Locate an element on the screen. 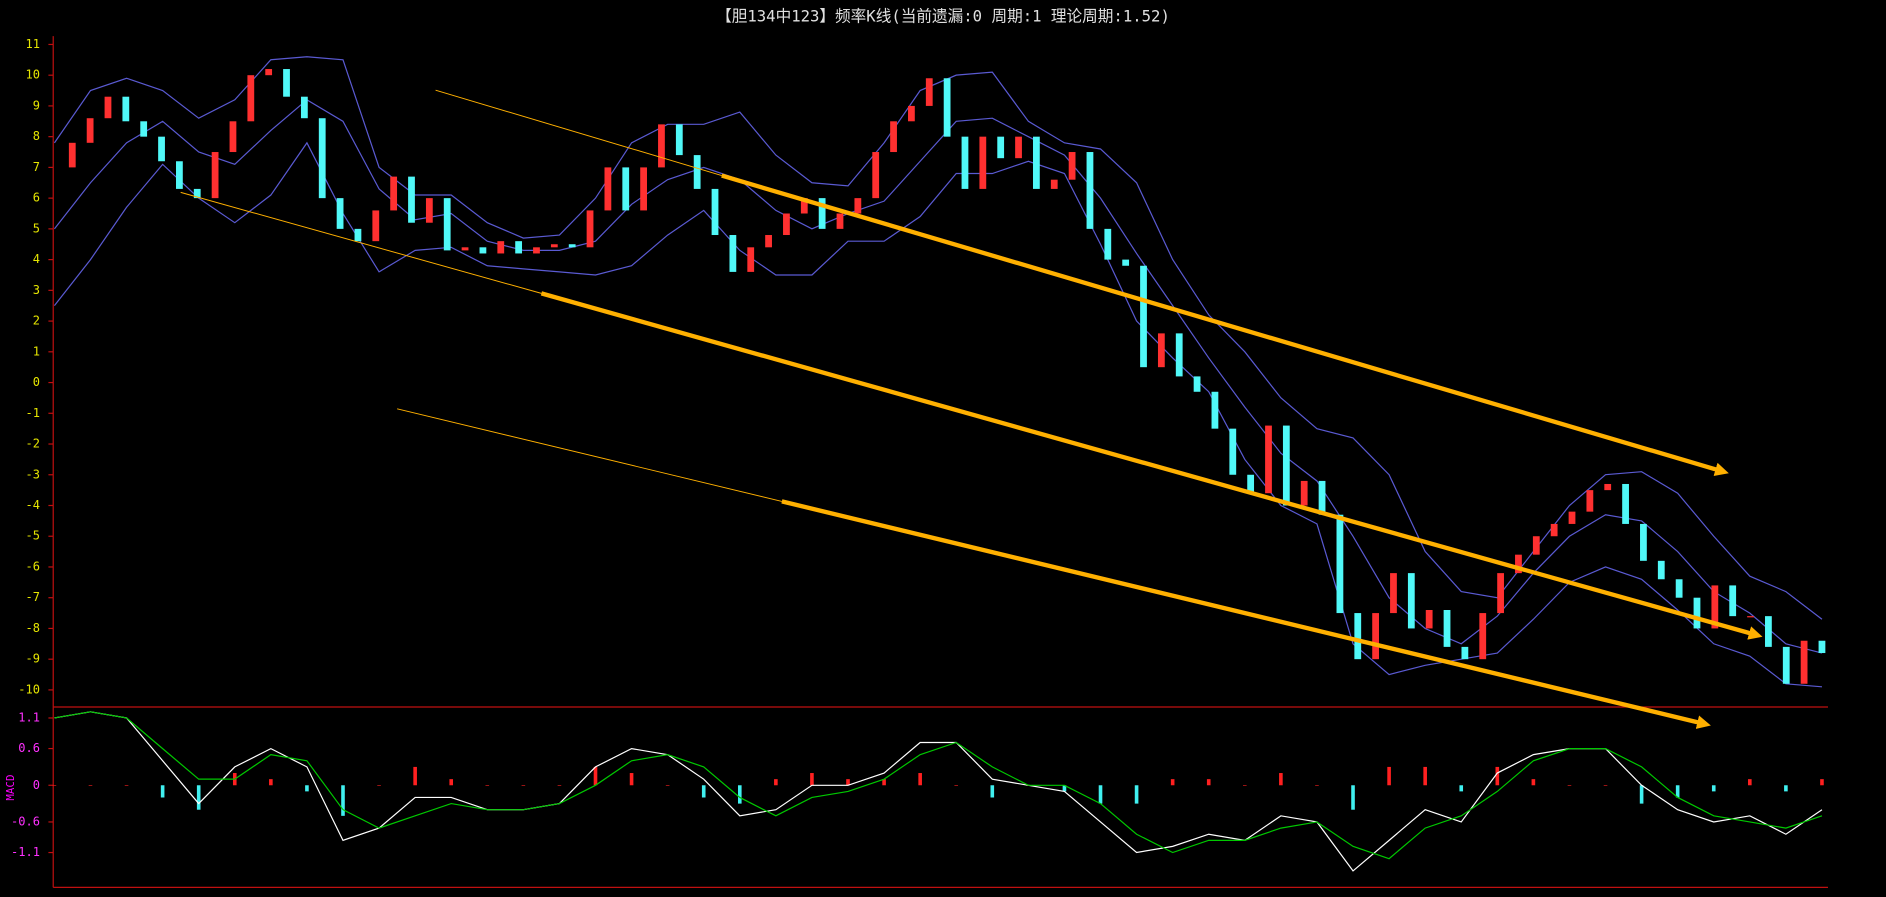 Image resolution: width=1886 pixels, height=897 pixels. y-tick-label: -3 is located at coordinates (33, 474).